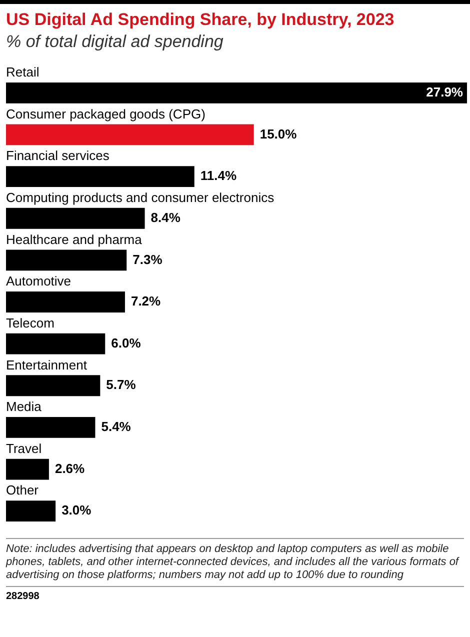 Image resolution: width=470 pixels, height=637 pixels. What do you see at coordinates (30, 322) in the screenshot?
I see `y-tick-label: Telecom` at bounding box center [30, 322].